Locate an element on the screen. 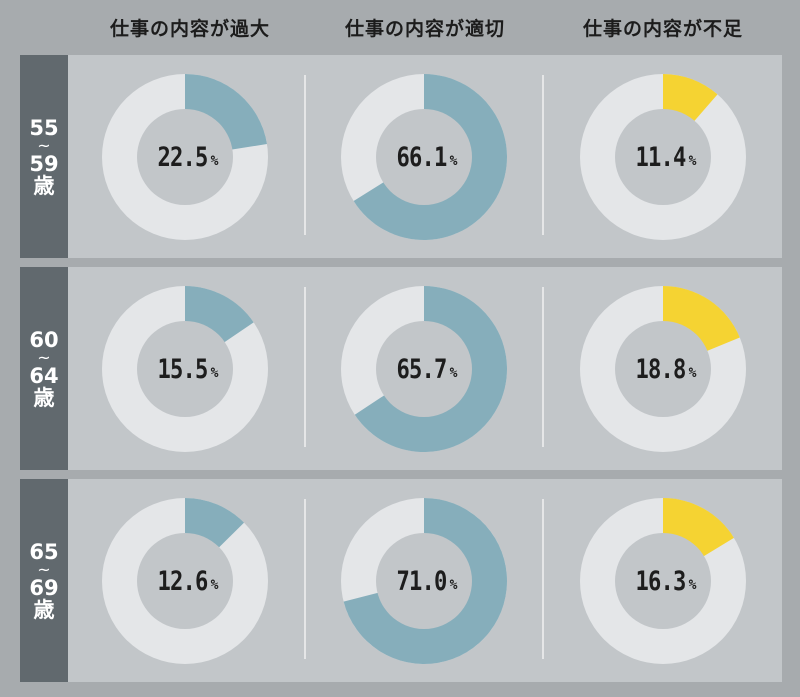 The image size is (800, 697). column-title-insufficient: 仕事の内容が不足 is located at coordinates (662, 29).